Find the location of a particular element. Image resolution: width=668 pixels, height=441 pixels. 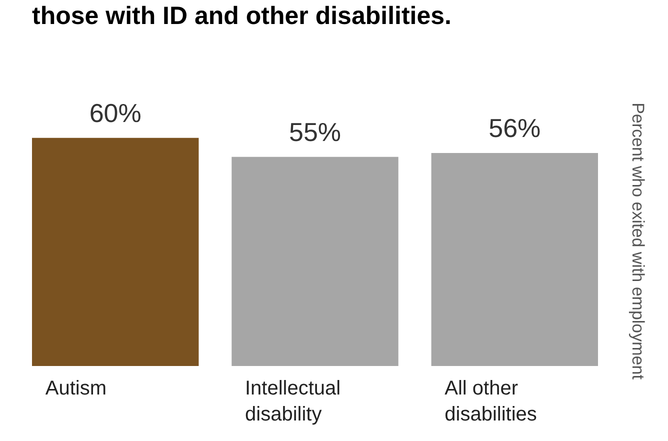

data-label: 60% is located at coordinates (115, 113).